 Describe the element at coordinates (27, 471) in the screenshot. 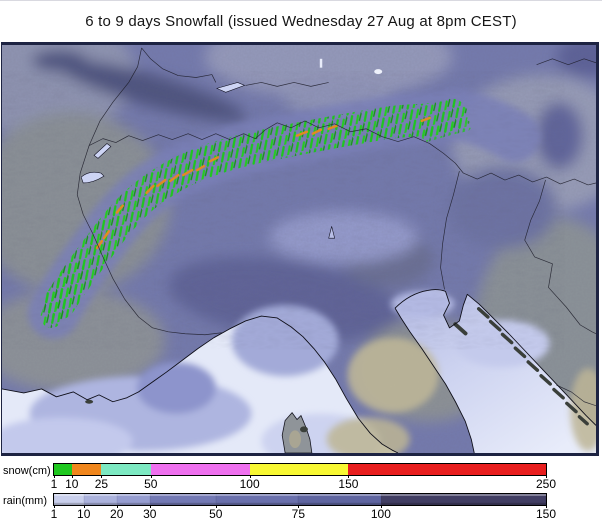

I see `snow-scale-label: snow(cm)` at that location.